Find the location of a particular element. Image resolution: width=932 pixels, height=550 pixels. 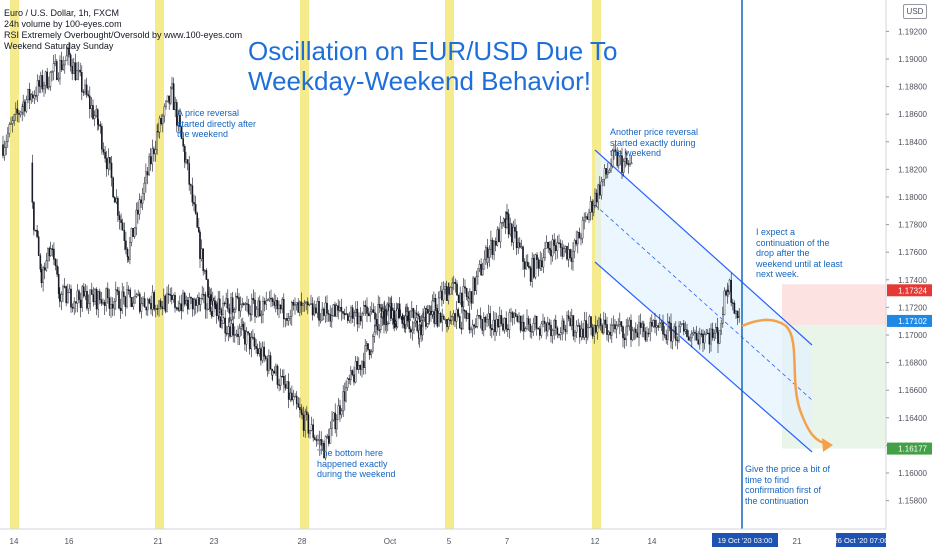

note-line: time to find is located at coordinates (767, 479).